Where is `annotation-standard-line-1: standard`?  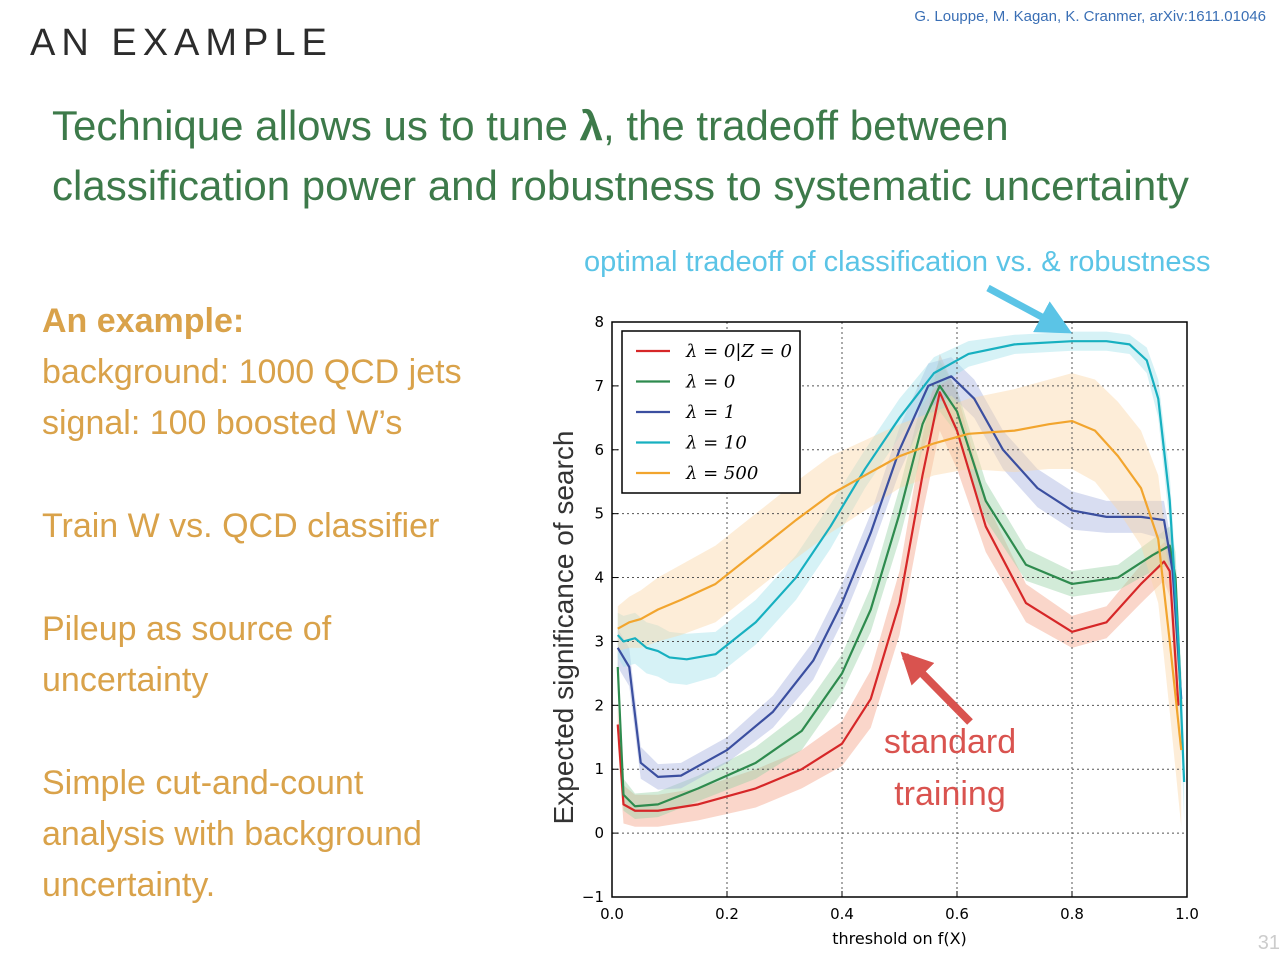 annotation-standard-line-1: standard is located at coordinates (950, 742).